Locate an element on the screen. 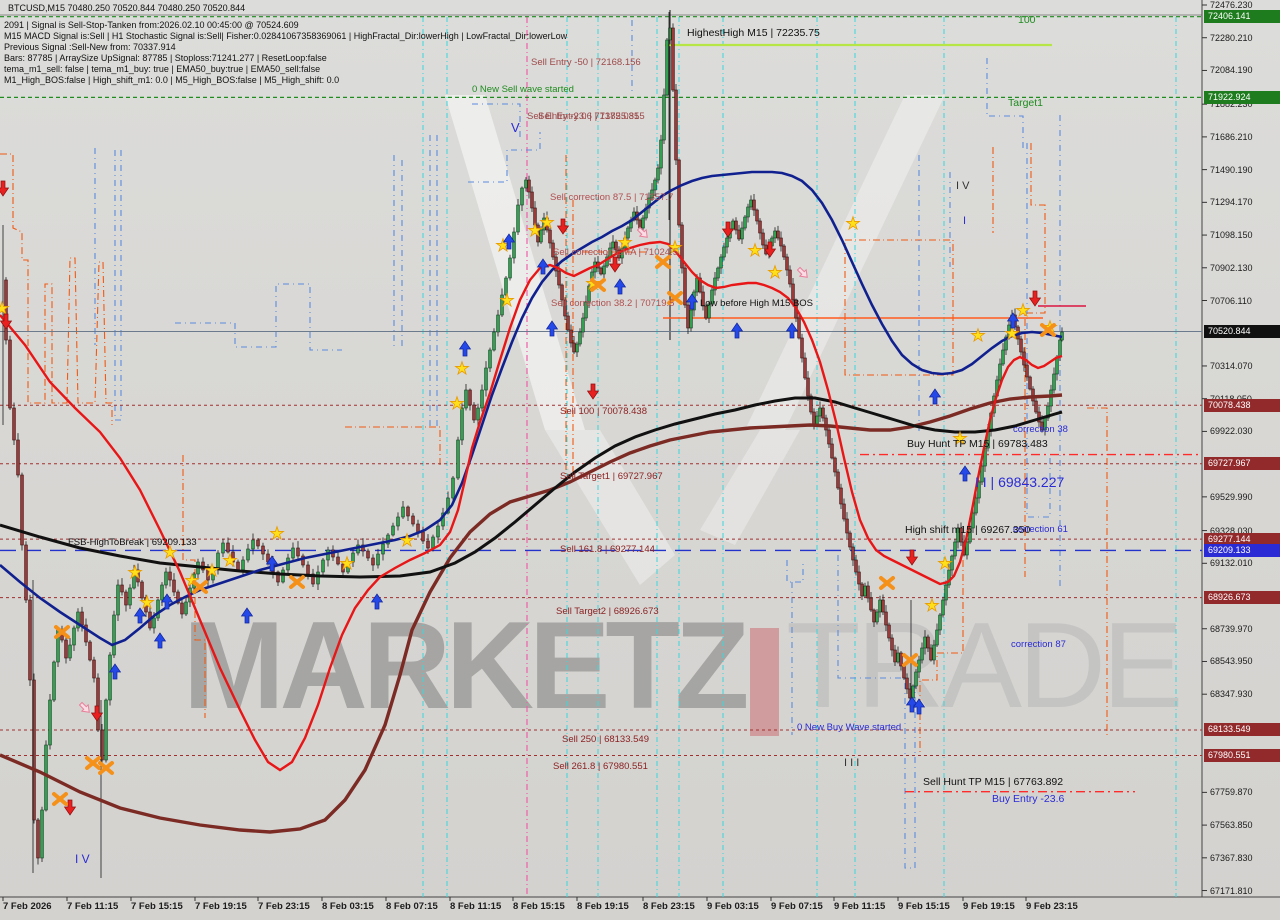  hunt-arrow-icon is located at coordinates (642, 232).